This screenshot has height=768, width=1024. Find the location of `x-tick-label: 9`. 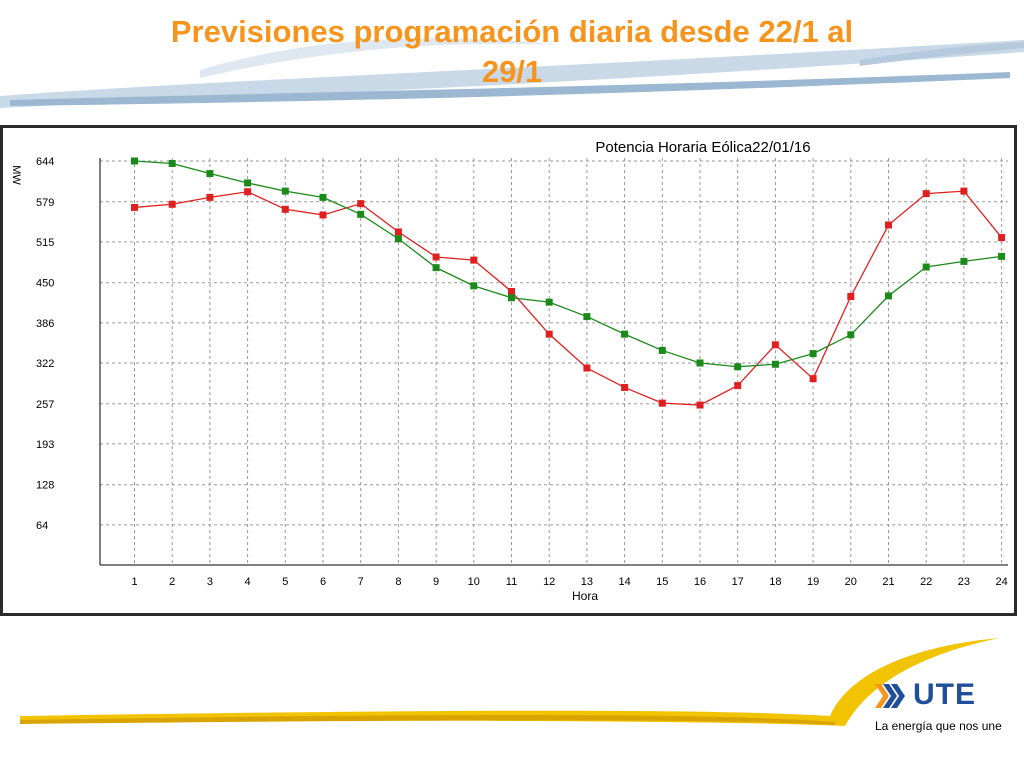

x-tick-label: 9 is located at coordinates (436, 582).